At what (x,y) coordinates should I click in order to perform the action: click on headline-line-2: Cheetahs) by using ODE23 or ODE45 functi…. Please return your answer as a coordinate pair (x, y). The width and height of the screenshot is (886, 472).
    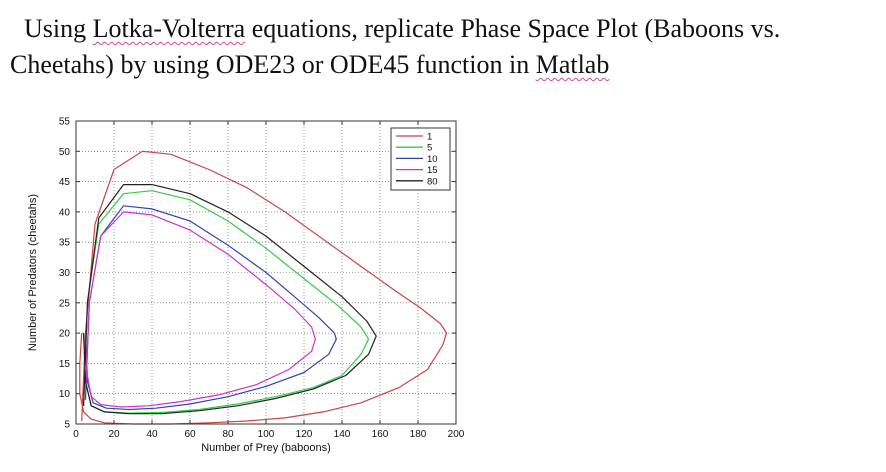
    Looking at the image, I should click on (309, 65).